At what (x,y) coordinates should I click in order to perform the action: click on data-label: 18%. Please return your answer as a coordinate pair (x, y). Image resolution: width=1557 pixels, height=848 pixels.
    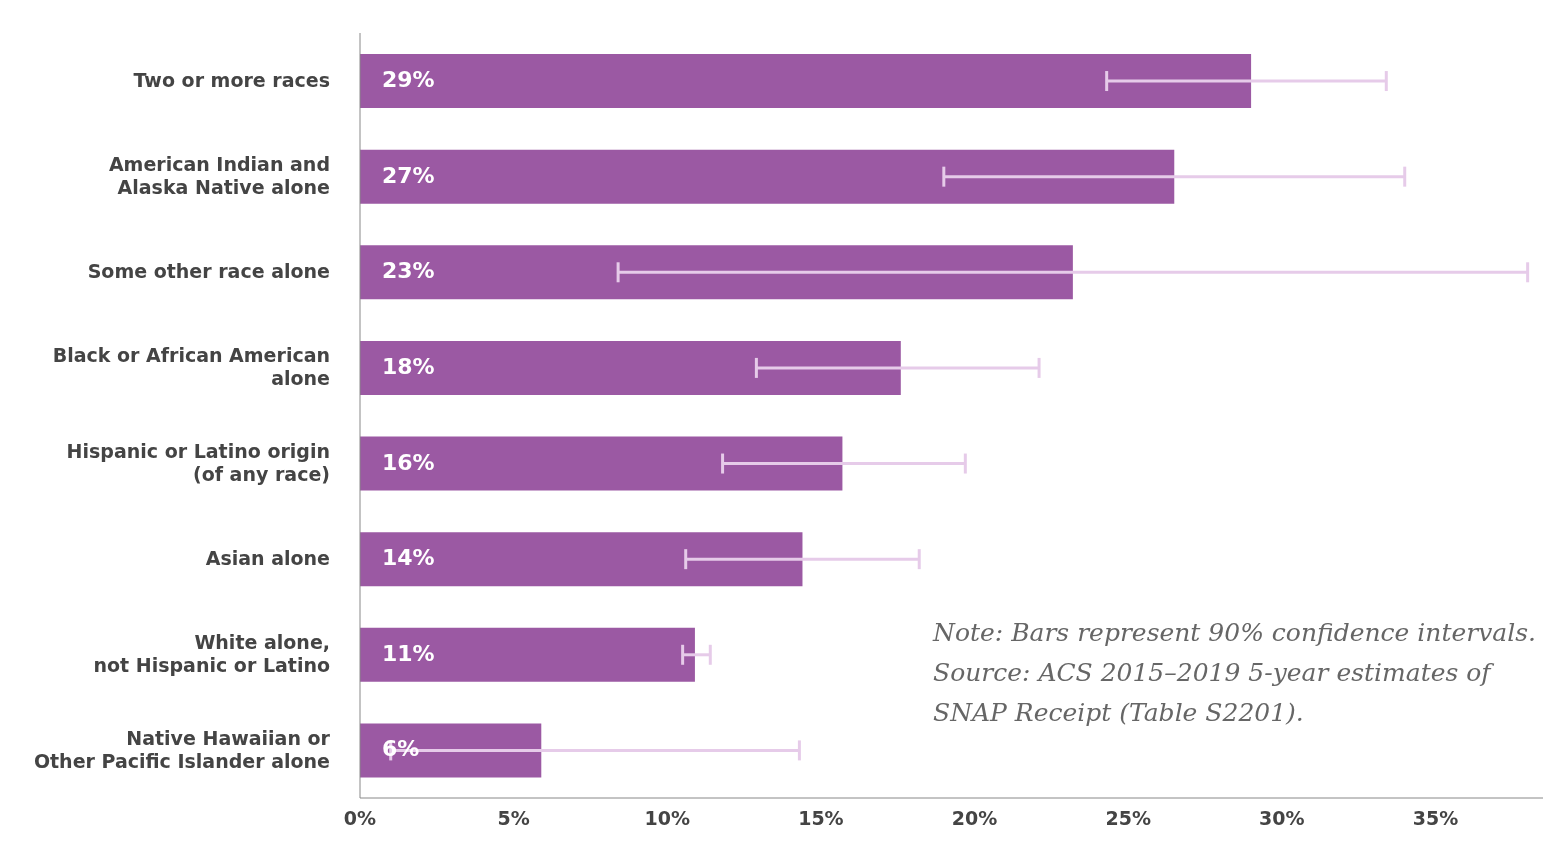
    Looking at the image, I should click on (408, 366).